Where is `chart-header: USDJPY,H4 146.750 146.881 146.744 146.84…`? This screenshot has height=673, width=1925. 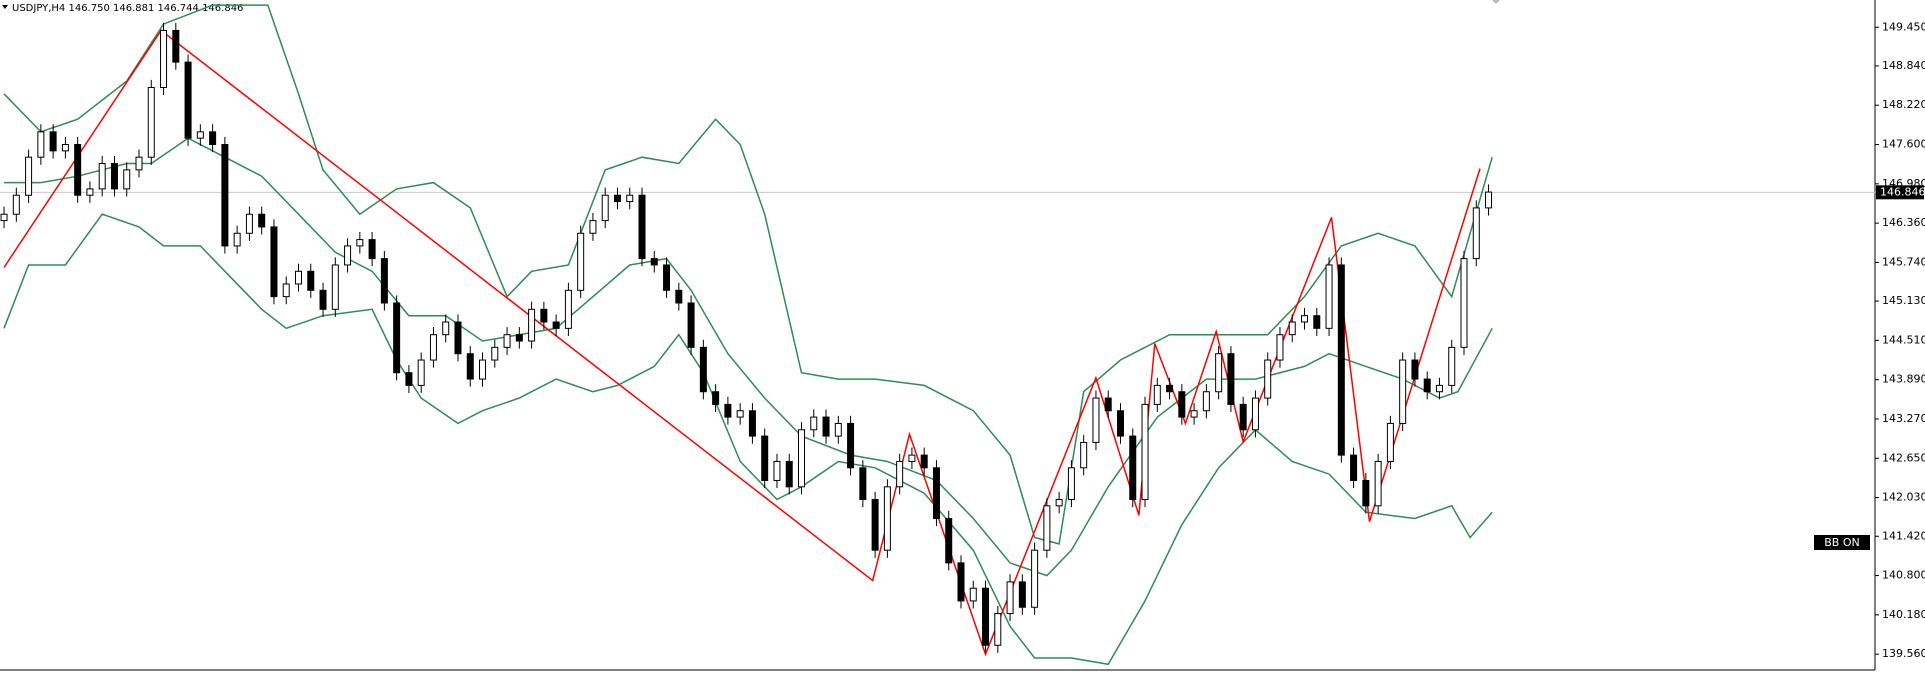 chart-header: USDJPY,H4 146.750 146.881 146.744 146.84… is located at coordinates (127, 8).